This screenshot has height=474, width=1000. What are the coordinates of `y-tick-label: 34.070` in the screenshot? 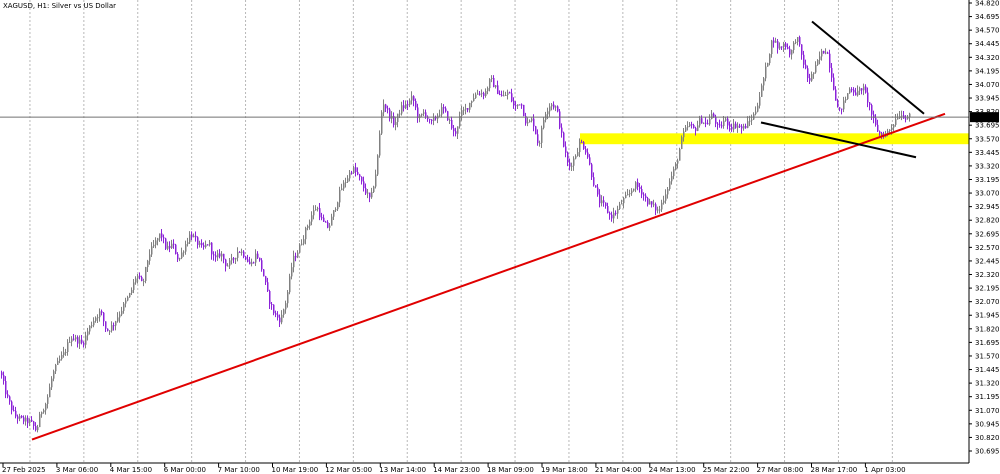 It's located at (987, 85).